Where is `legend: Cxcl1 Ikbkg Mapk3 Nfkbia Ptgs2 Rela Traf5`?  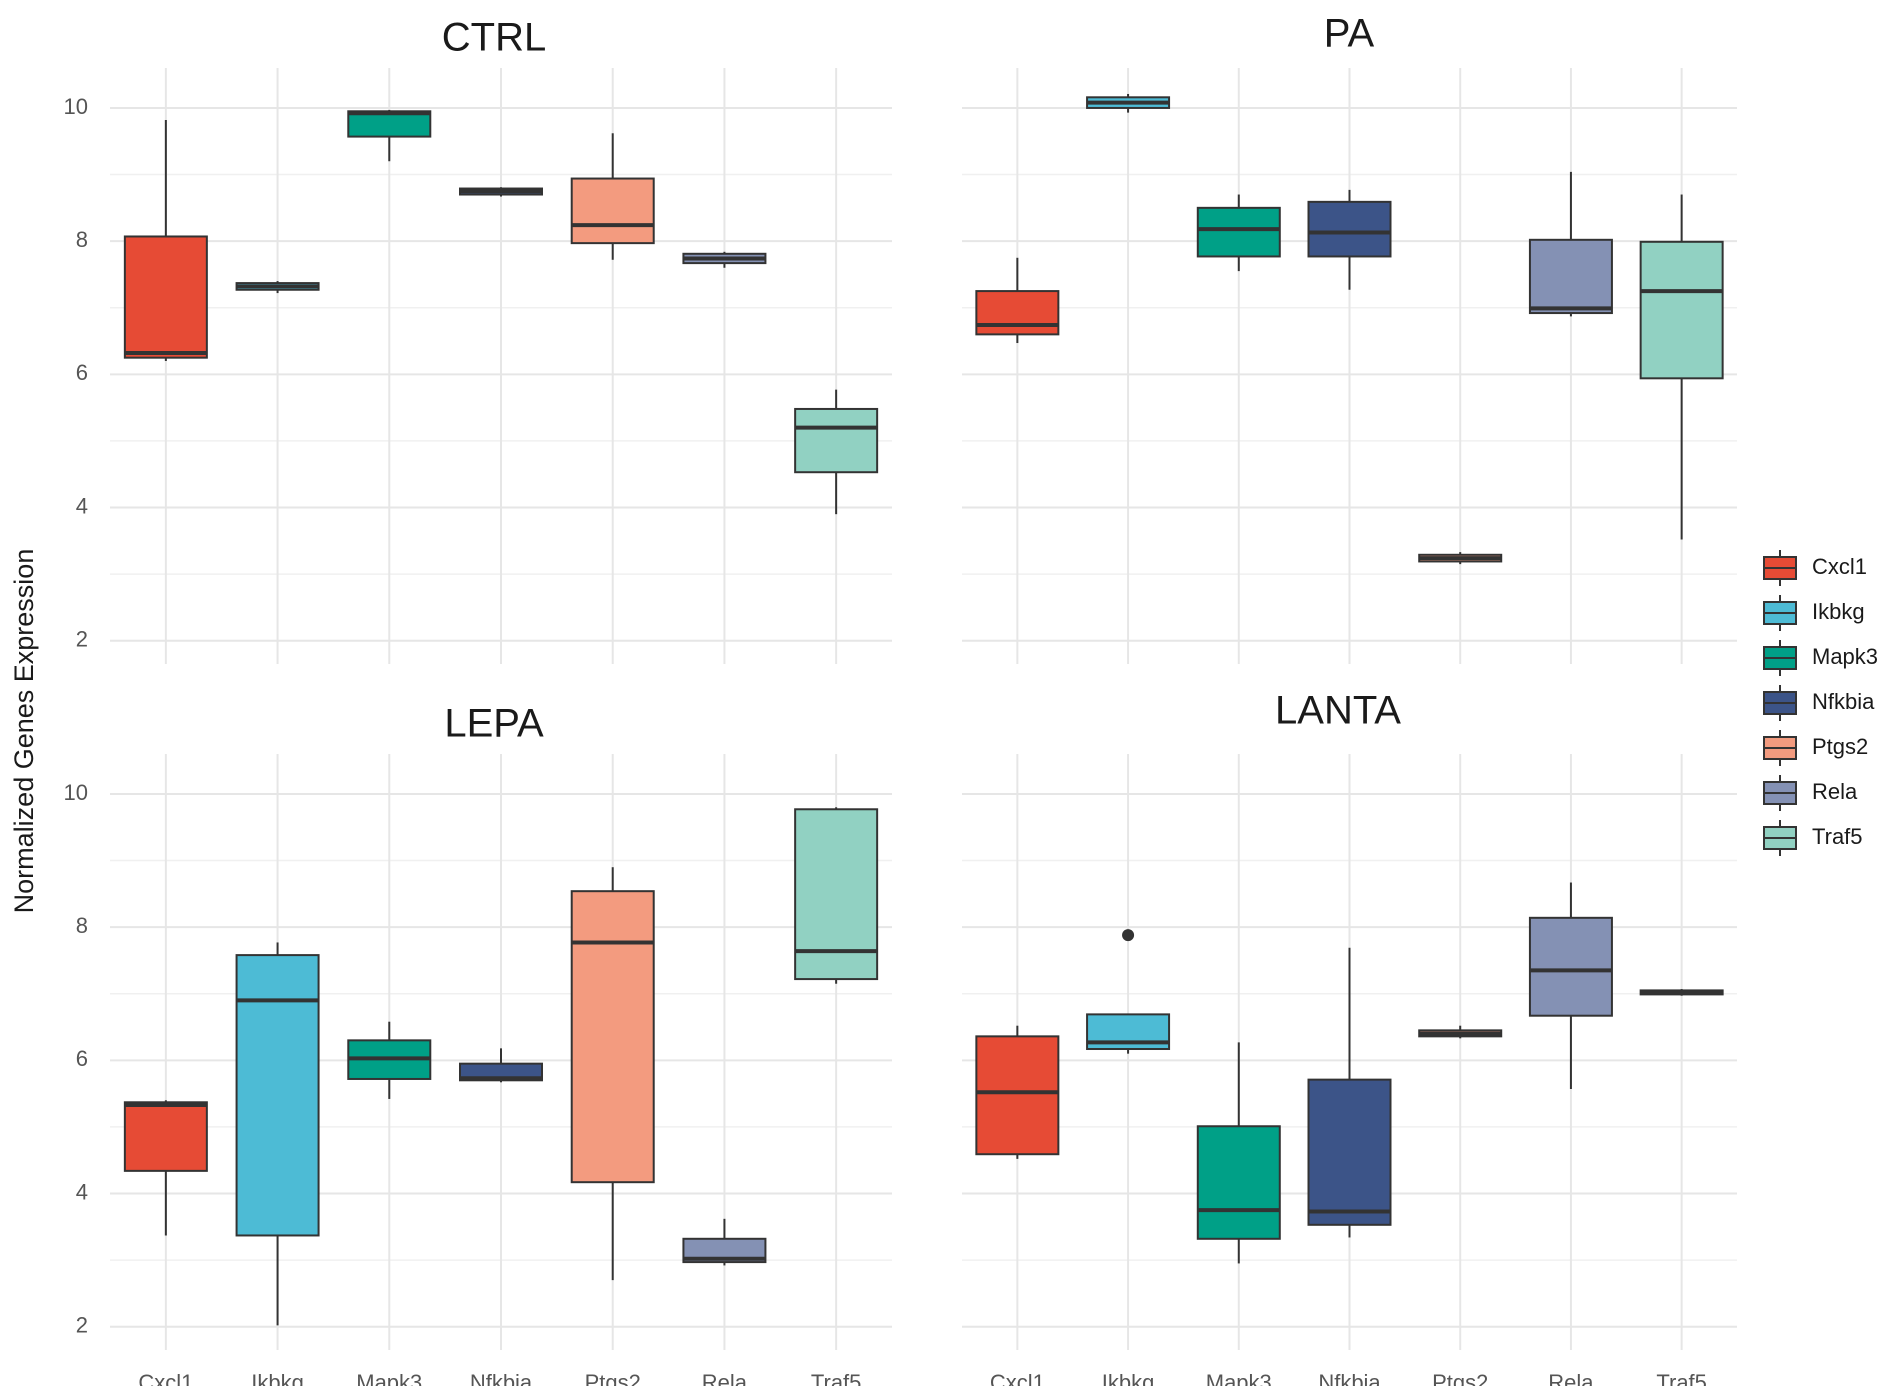 legend: Cxcl1 Ikbkg Mapk3 Nfkbia Ptgs2 Rela Traf5 is located at coordinates (1820, 703).